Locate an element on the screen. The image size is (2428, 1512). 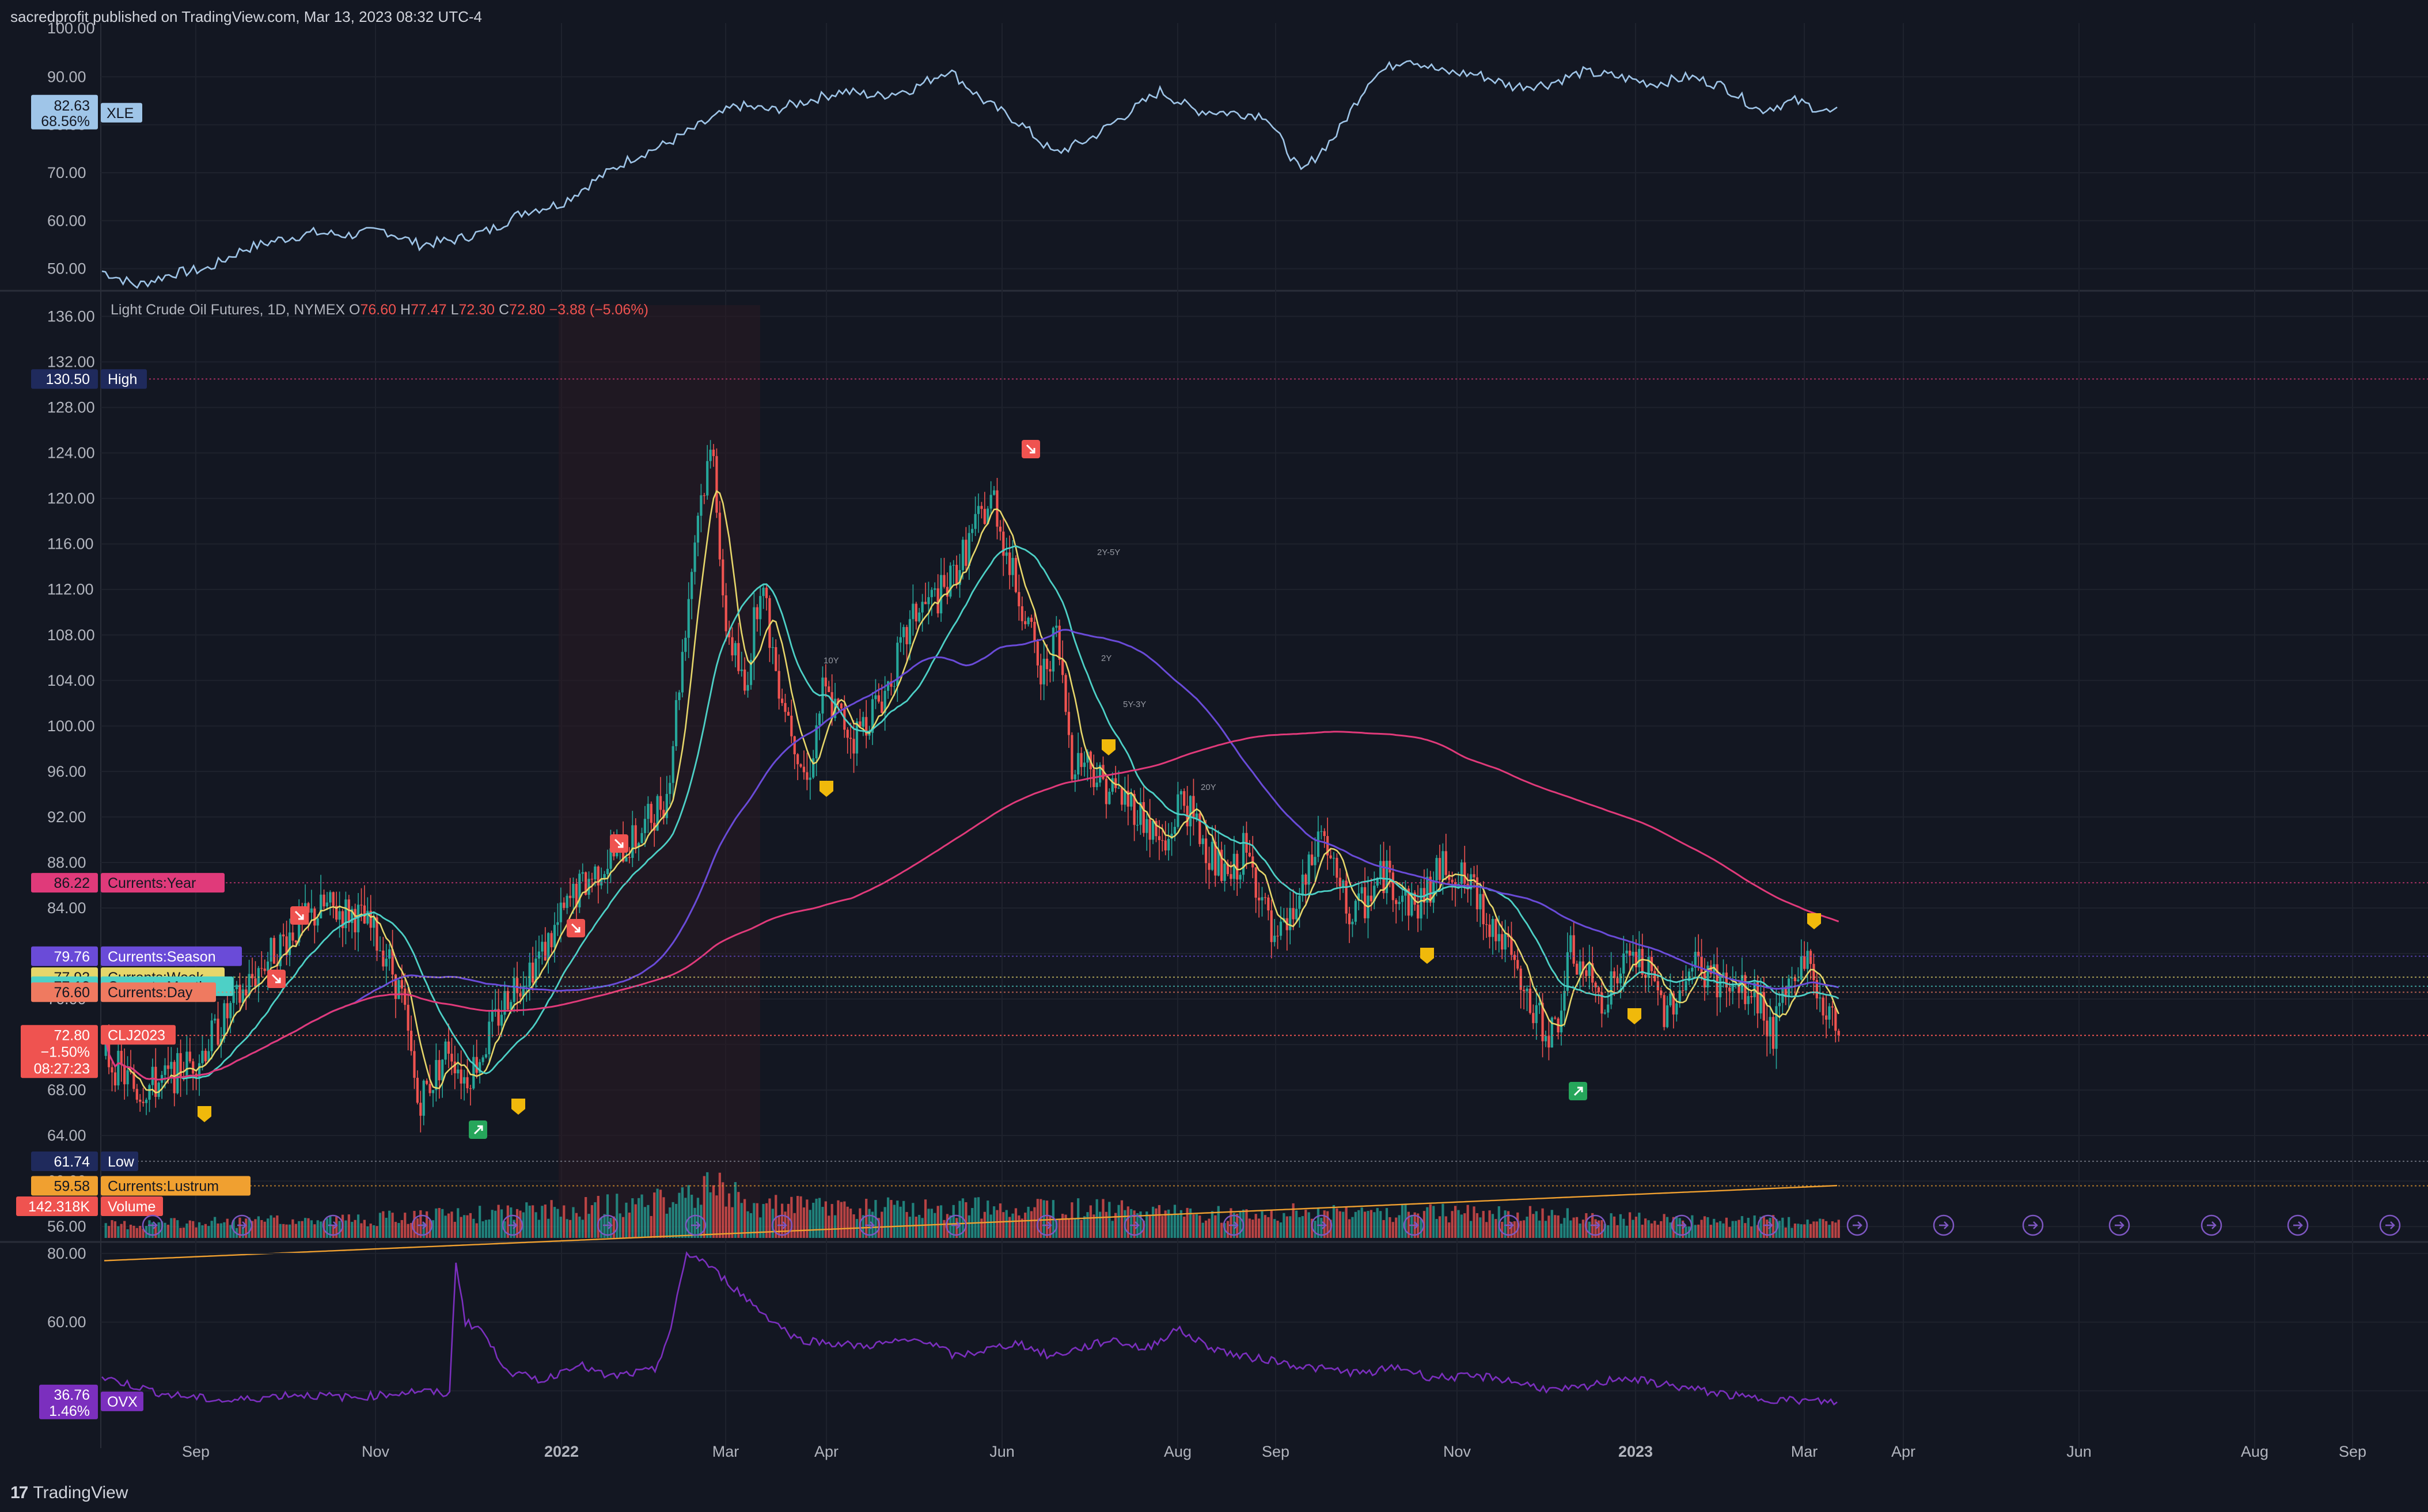
level-tag: Low is located at coordinates (122, 1162).